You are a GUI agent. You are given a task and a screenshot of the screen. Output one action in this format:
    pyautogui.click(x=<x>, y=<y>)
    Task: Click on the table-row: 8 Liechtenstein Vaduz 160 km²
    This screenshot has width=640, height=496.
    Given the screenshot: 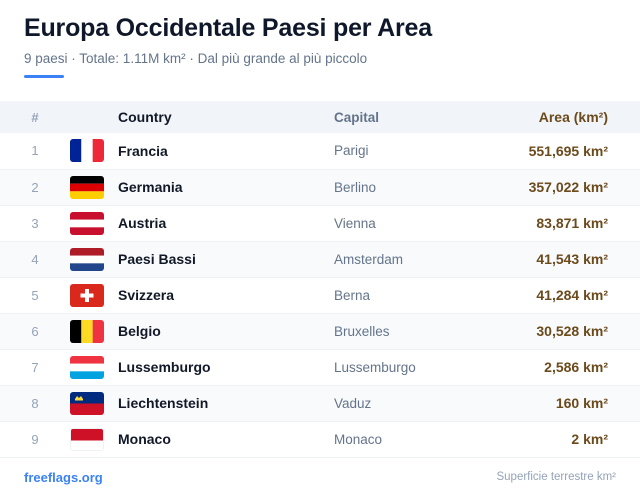 What is the action you would take?
    pyautogui.click(x=320, y=403)
    